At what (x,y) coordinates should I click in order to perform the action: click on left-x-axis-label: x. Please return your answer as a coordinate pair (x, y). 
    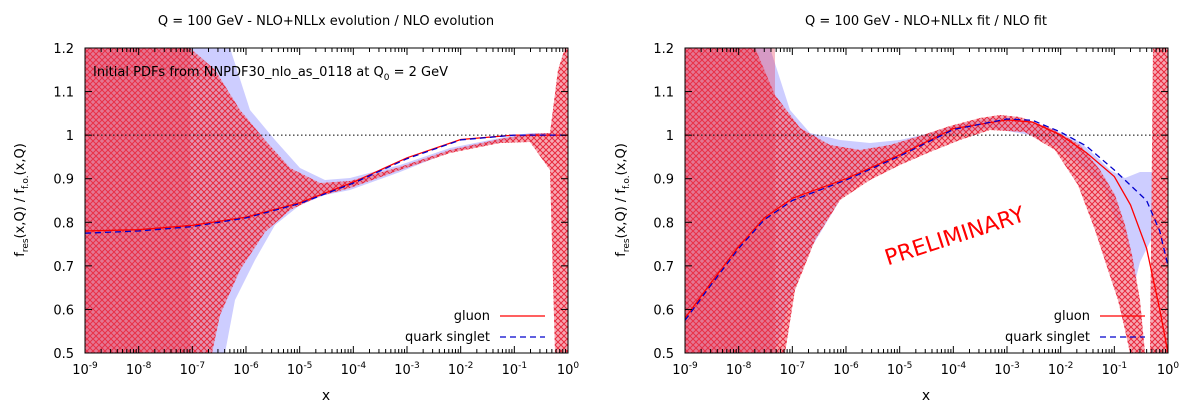
    Looking at the image, I should click on (326, 395).